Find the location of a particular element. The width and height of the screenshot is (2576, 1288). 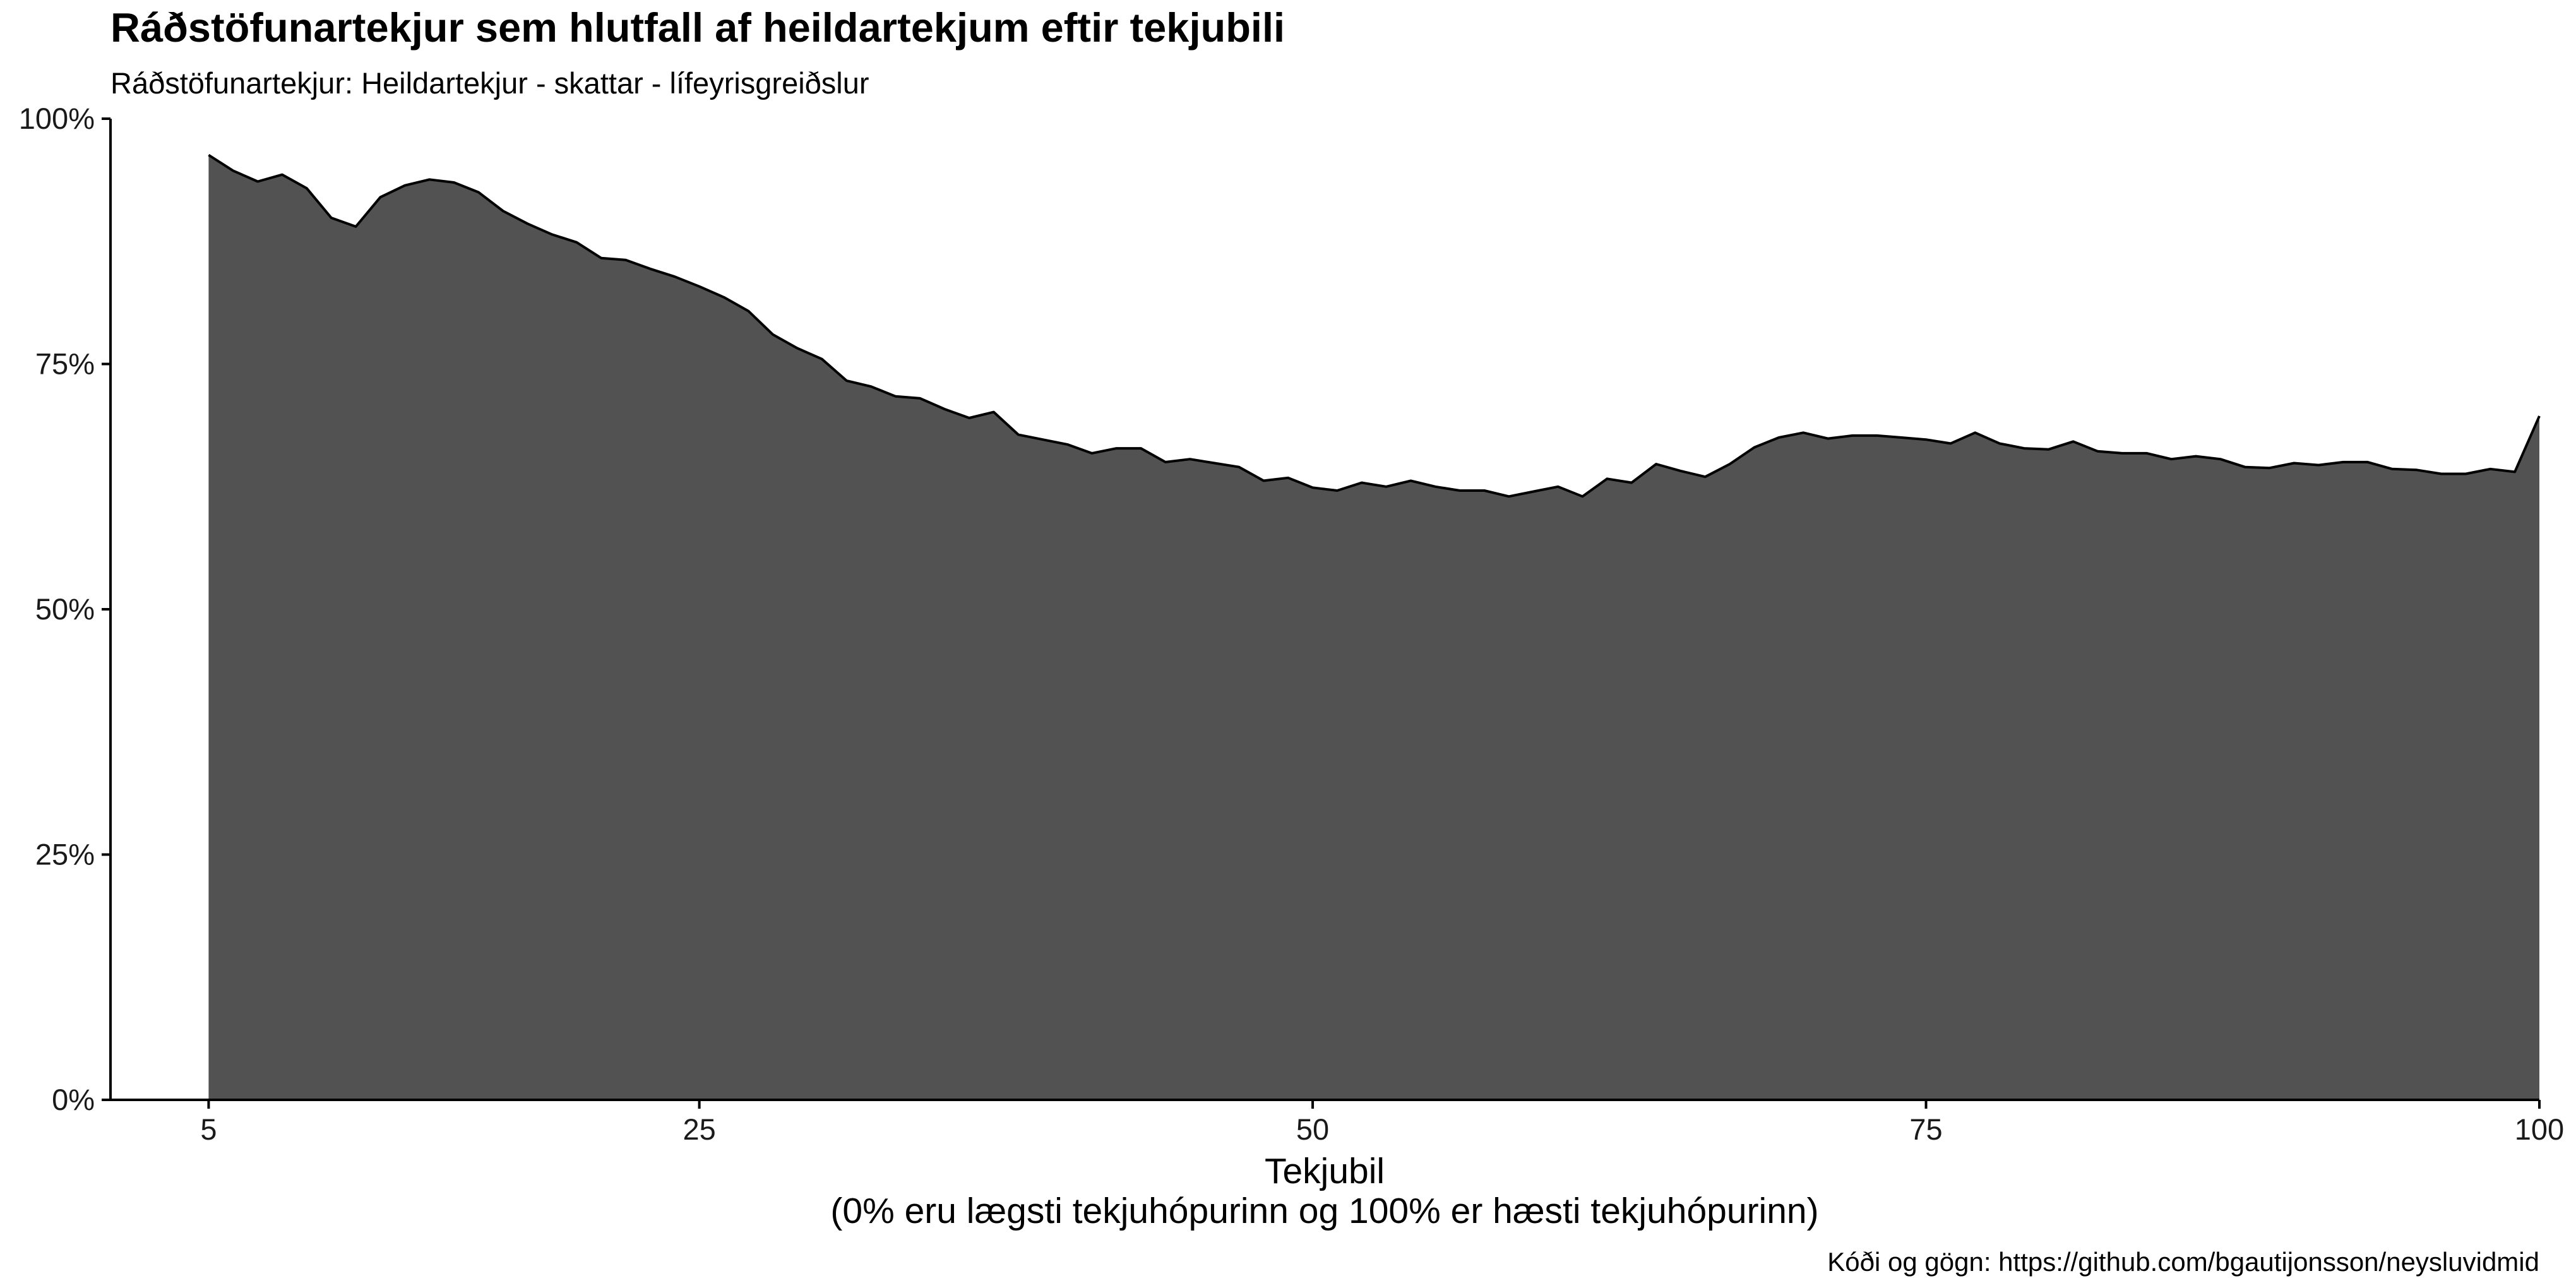

y-tick-label: 50% is located at coordinates (65, 609).